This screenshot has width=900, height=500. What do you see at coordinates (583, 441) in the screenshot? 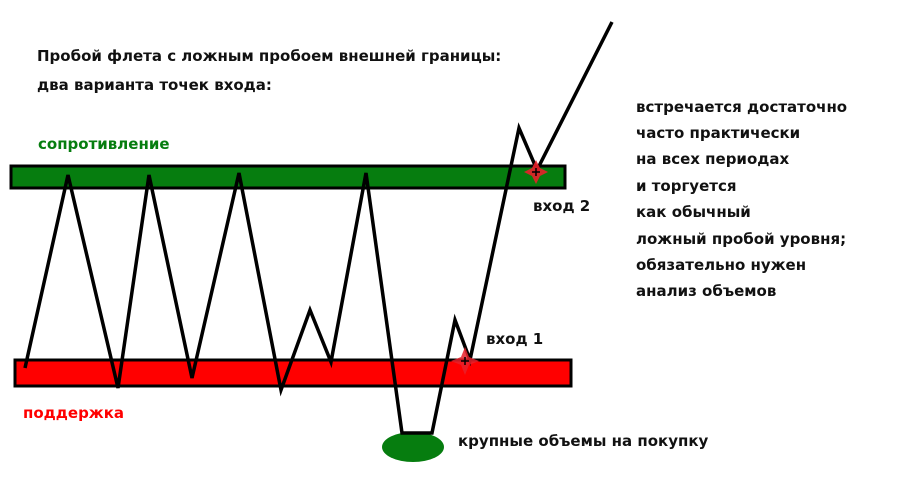
I see `volume-label: крупные объемы на покупку` at bounding box center [583, 441].